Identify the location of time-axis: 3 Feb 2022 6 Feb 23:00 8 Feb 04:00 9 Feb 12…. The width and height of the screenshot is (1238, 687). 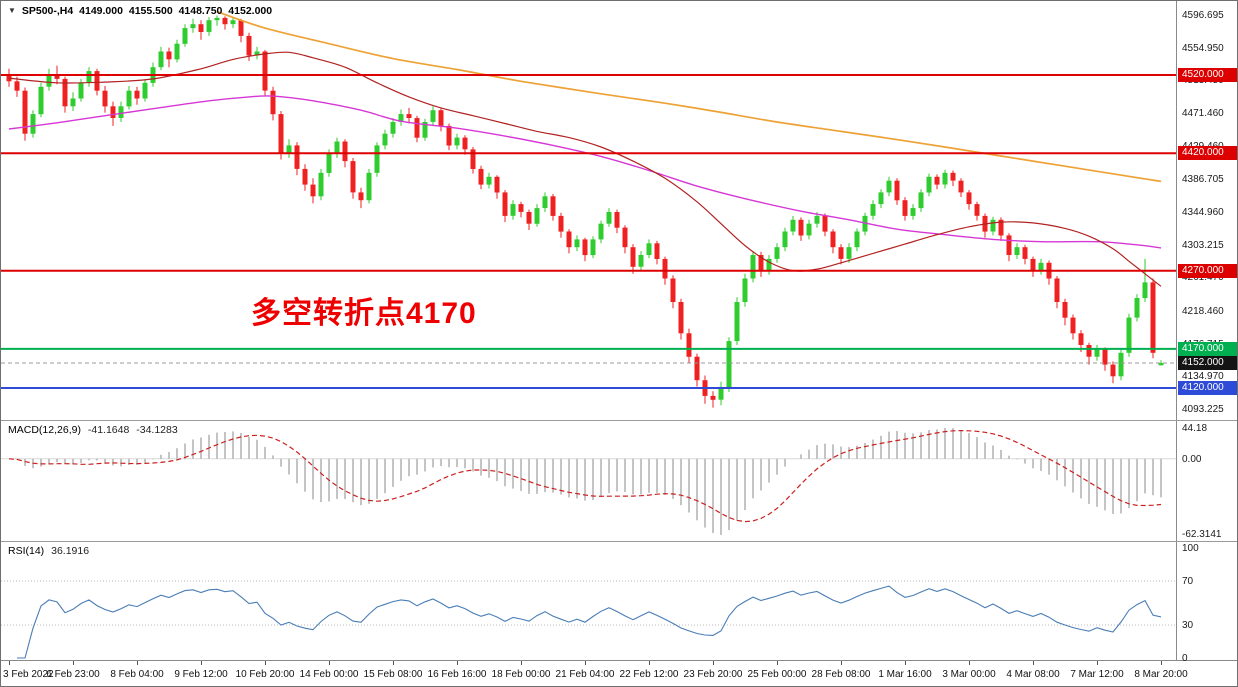
(619, 673).